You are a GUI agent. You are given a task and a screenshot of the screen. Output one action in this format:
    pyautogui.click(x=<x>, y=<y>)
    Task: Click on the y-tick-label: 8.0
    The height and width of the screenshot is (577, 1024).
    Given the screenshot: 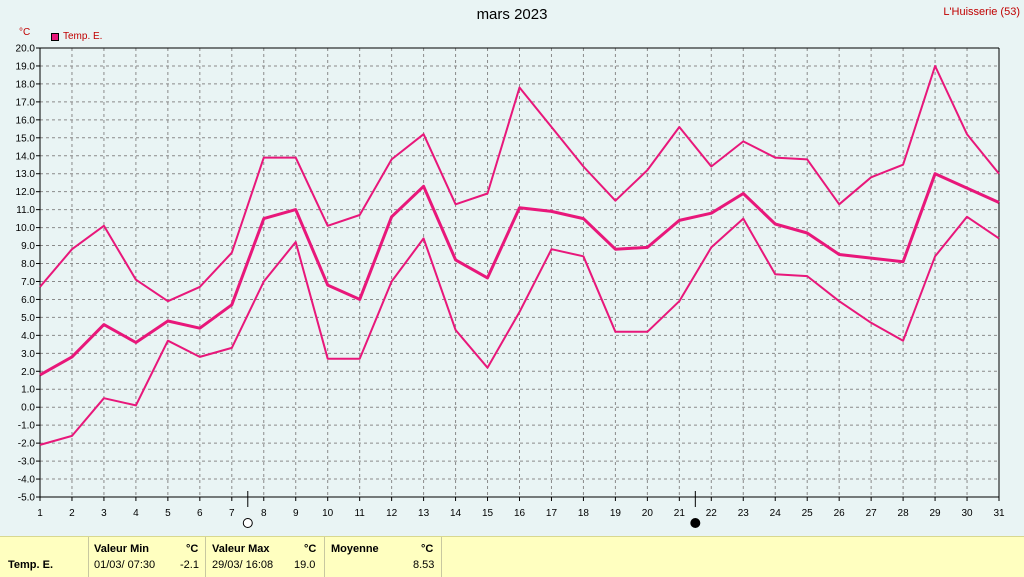 What is the action you would take?
    pyautogui.click(x=28, y=264)
    